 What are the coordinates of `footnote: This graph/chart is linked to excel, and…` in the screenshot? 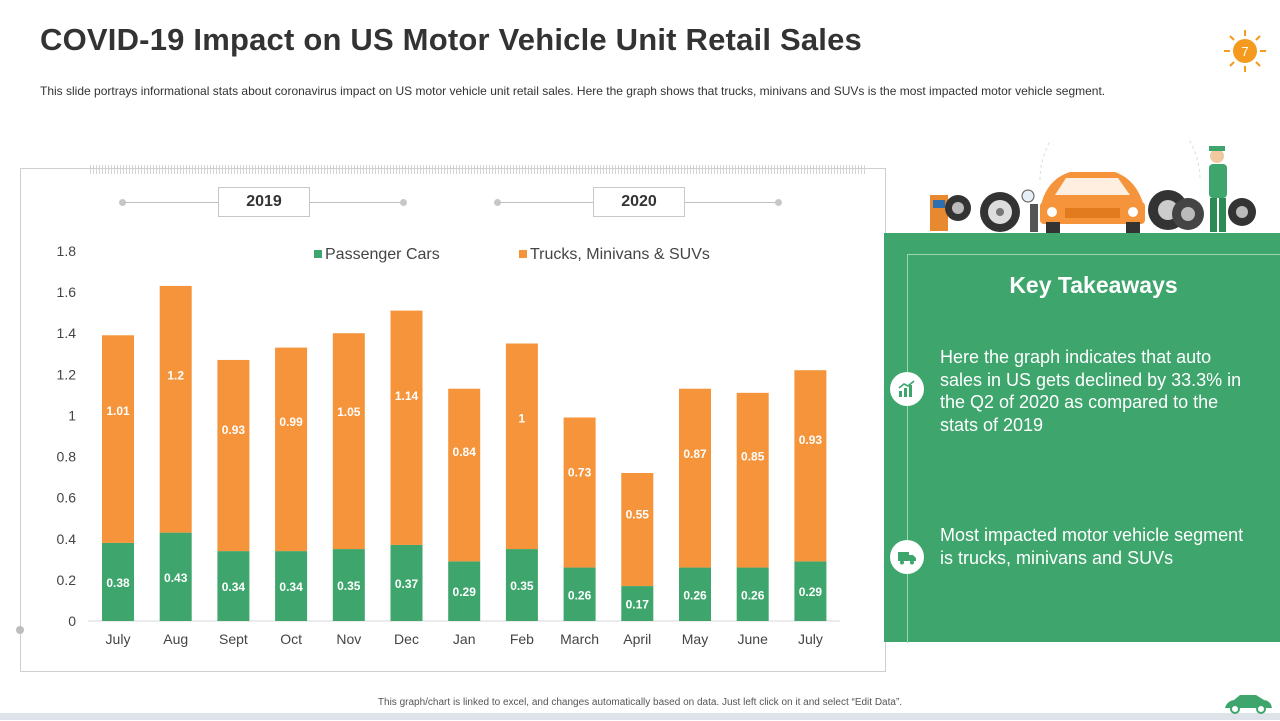 It's located at (640, 702).